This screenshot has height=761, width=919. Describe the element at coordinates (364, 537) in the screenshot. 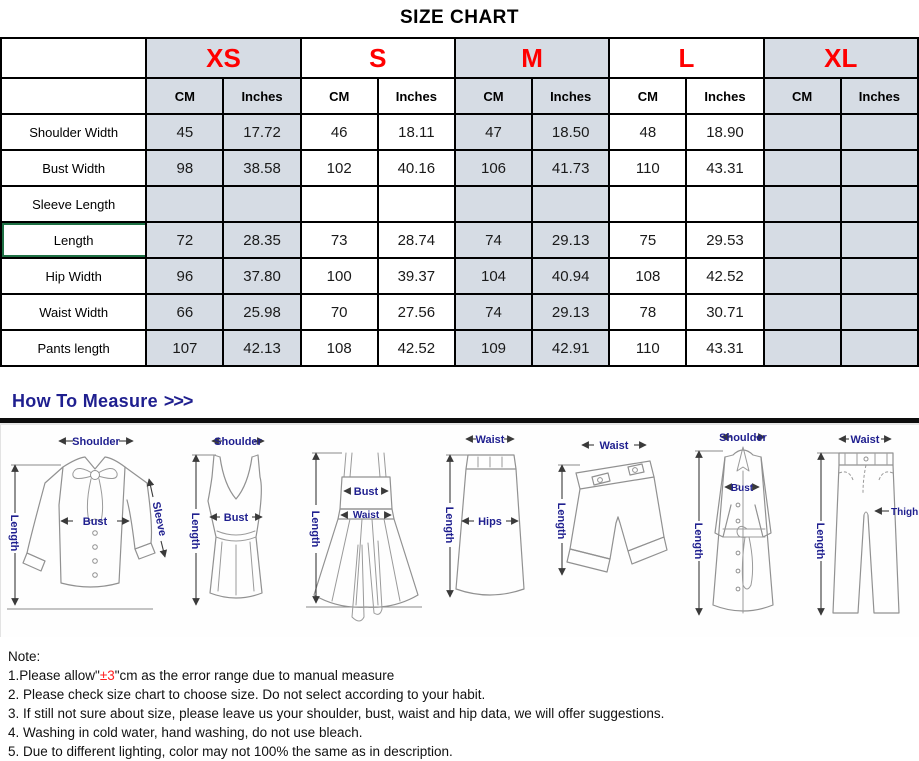

I see `dress-diagram: Length Bust Waist` at that location.